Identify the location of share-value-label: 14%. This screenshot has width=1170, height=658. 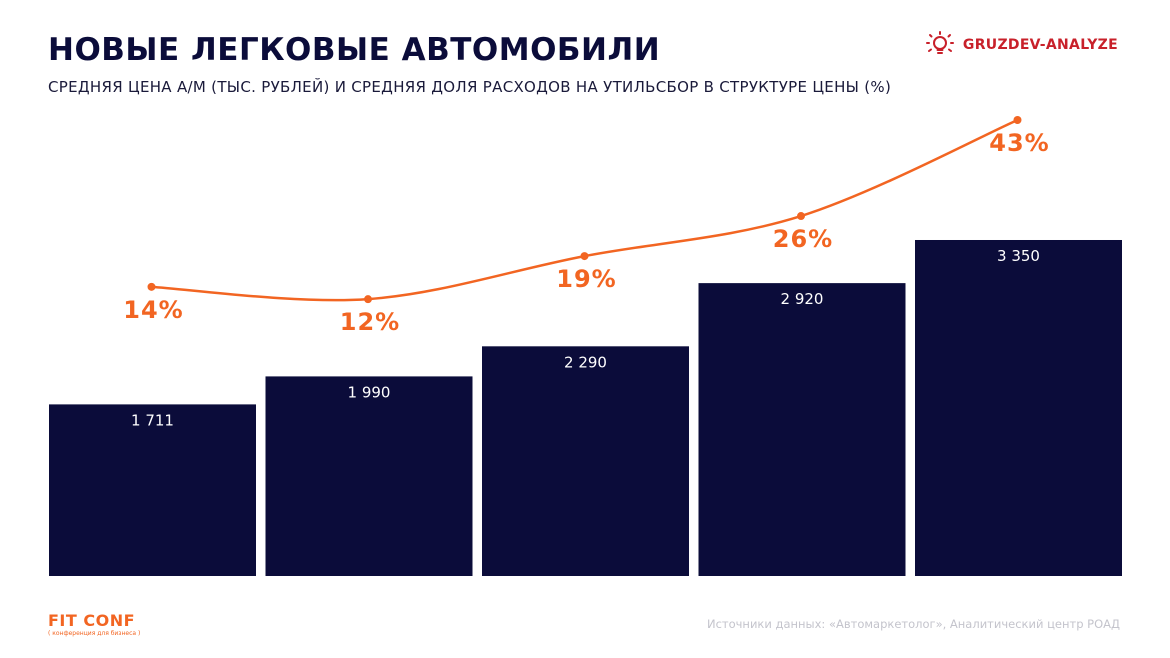
(153, 310).